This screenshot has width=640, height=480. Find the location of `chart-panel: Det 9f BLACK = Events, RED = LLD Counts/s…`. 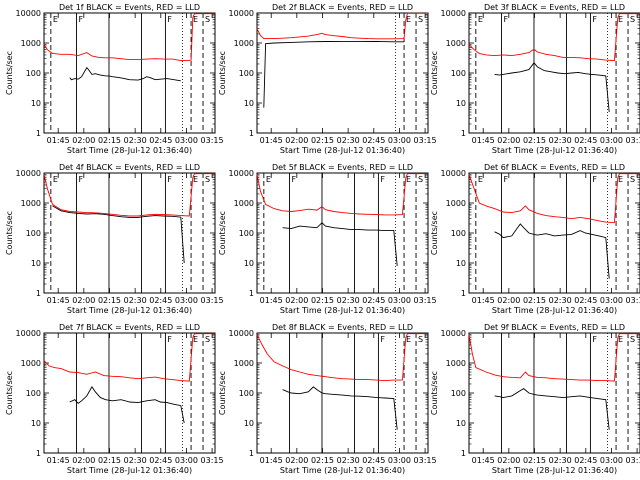

chart-panel: Det 9f BLACK = Events, RED = LLD Counts/s… is located at coordinates (535, 399).